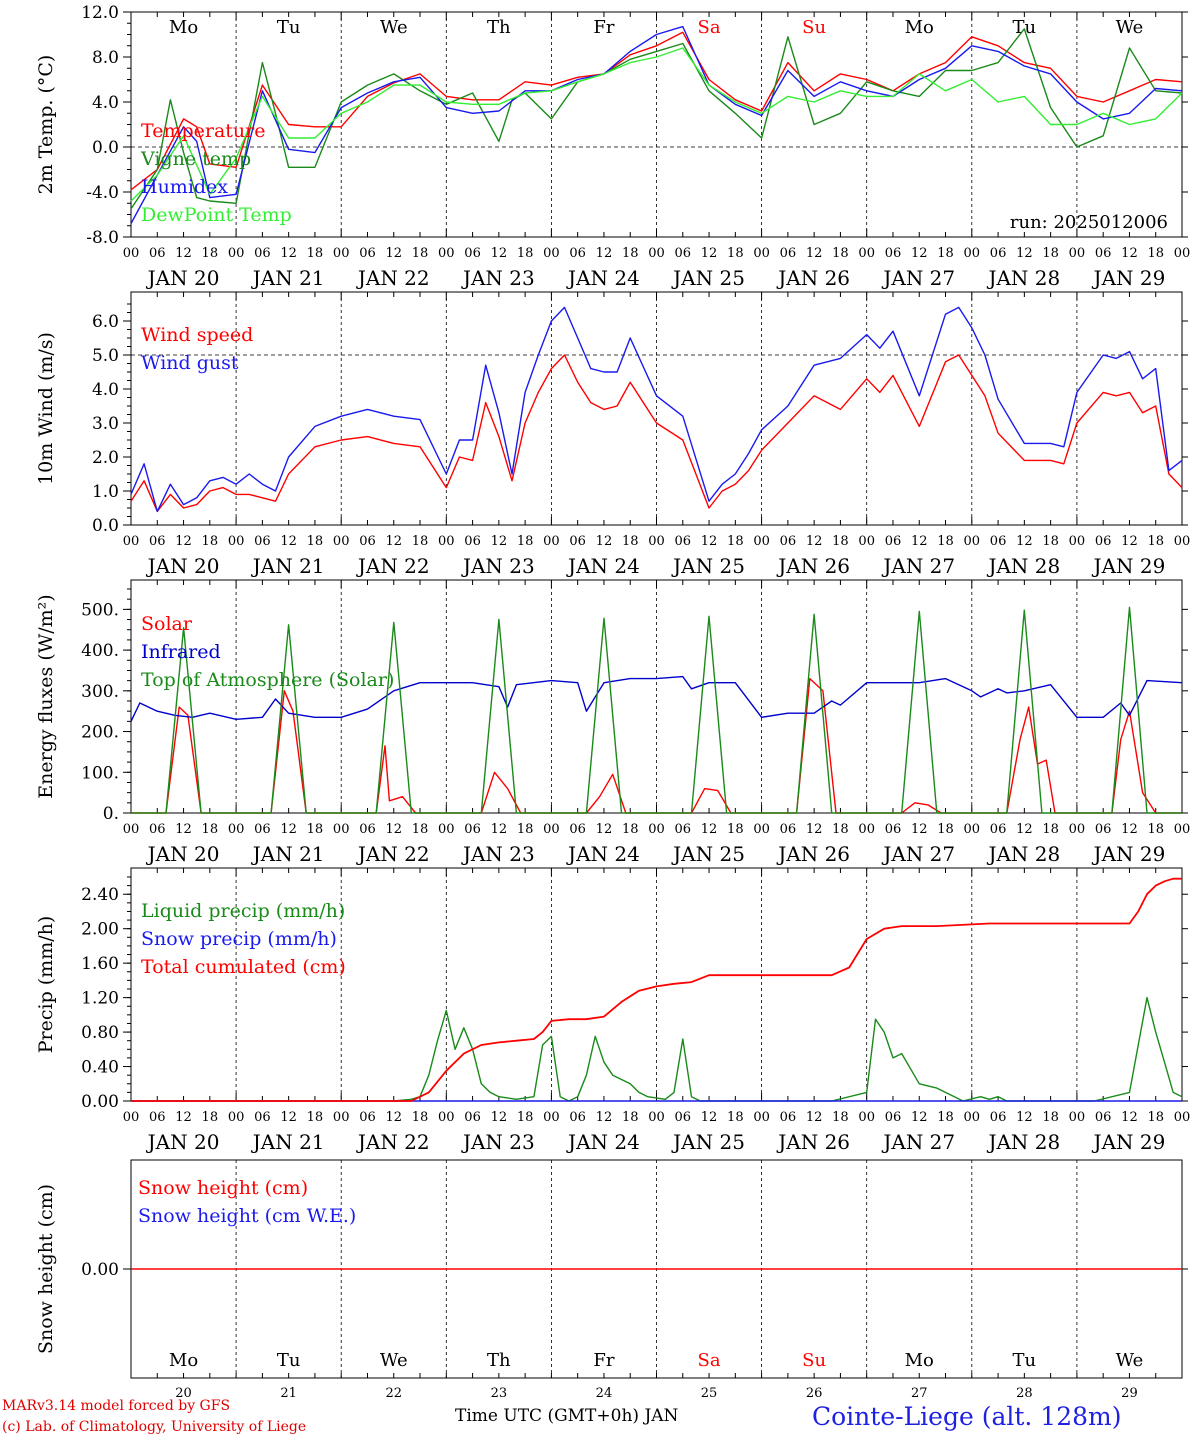 This screenshot has width=1194, height=1440. I want to click on date-label: JAN 20, so click(183, 1142).